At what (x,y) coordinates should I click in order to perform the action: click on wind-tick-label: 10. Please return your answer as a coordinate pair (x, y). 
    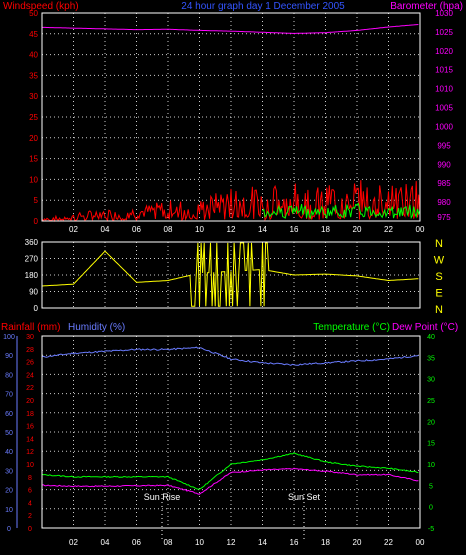
    Looking at the image, I should click on (33, 179).